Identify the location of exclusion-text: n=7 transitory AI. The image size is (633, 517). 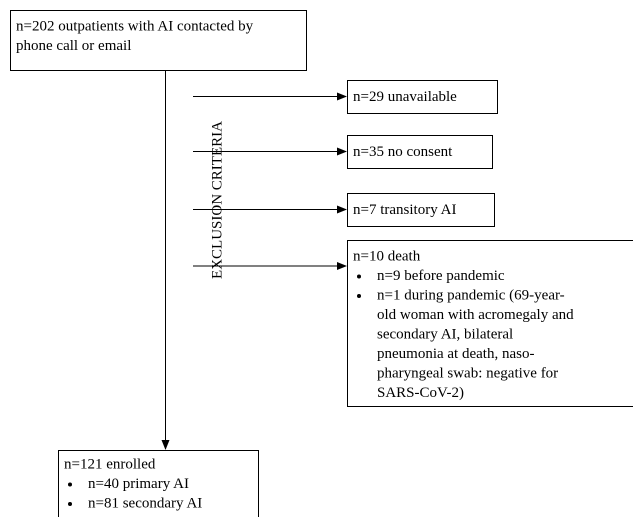
(404, 210).